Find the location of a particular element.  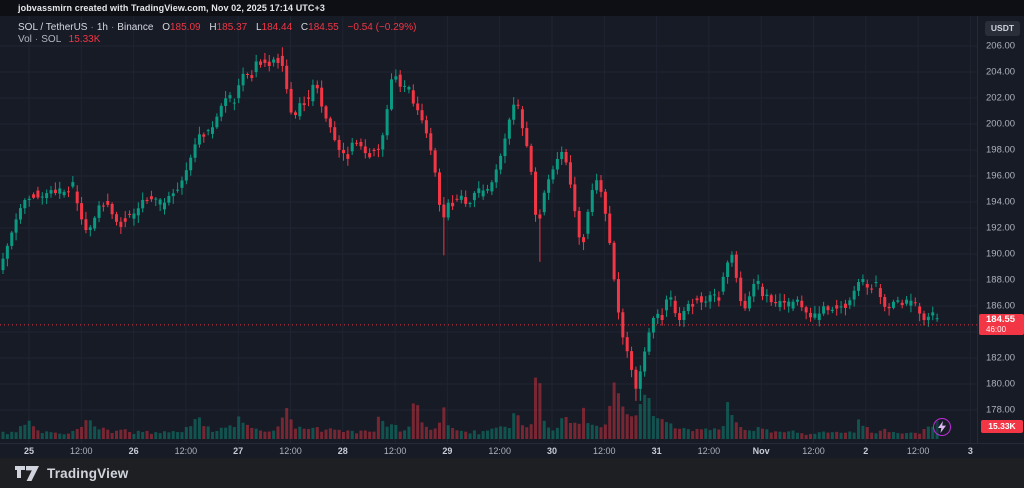

price-tick: 200.00 is located at coordinates (1001, 124).